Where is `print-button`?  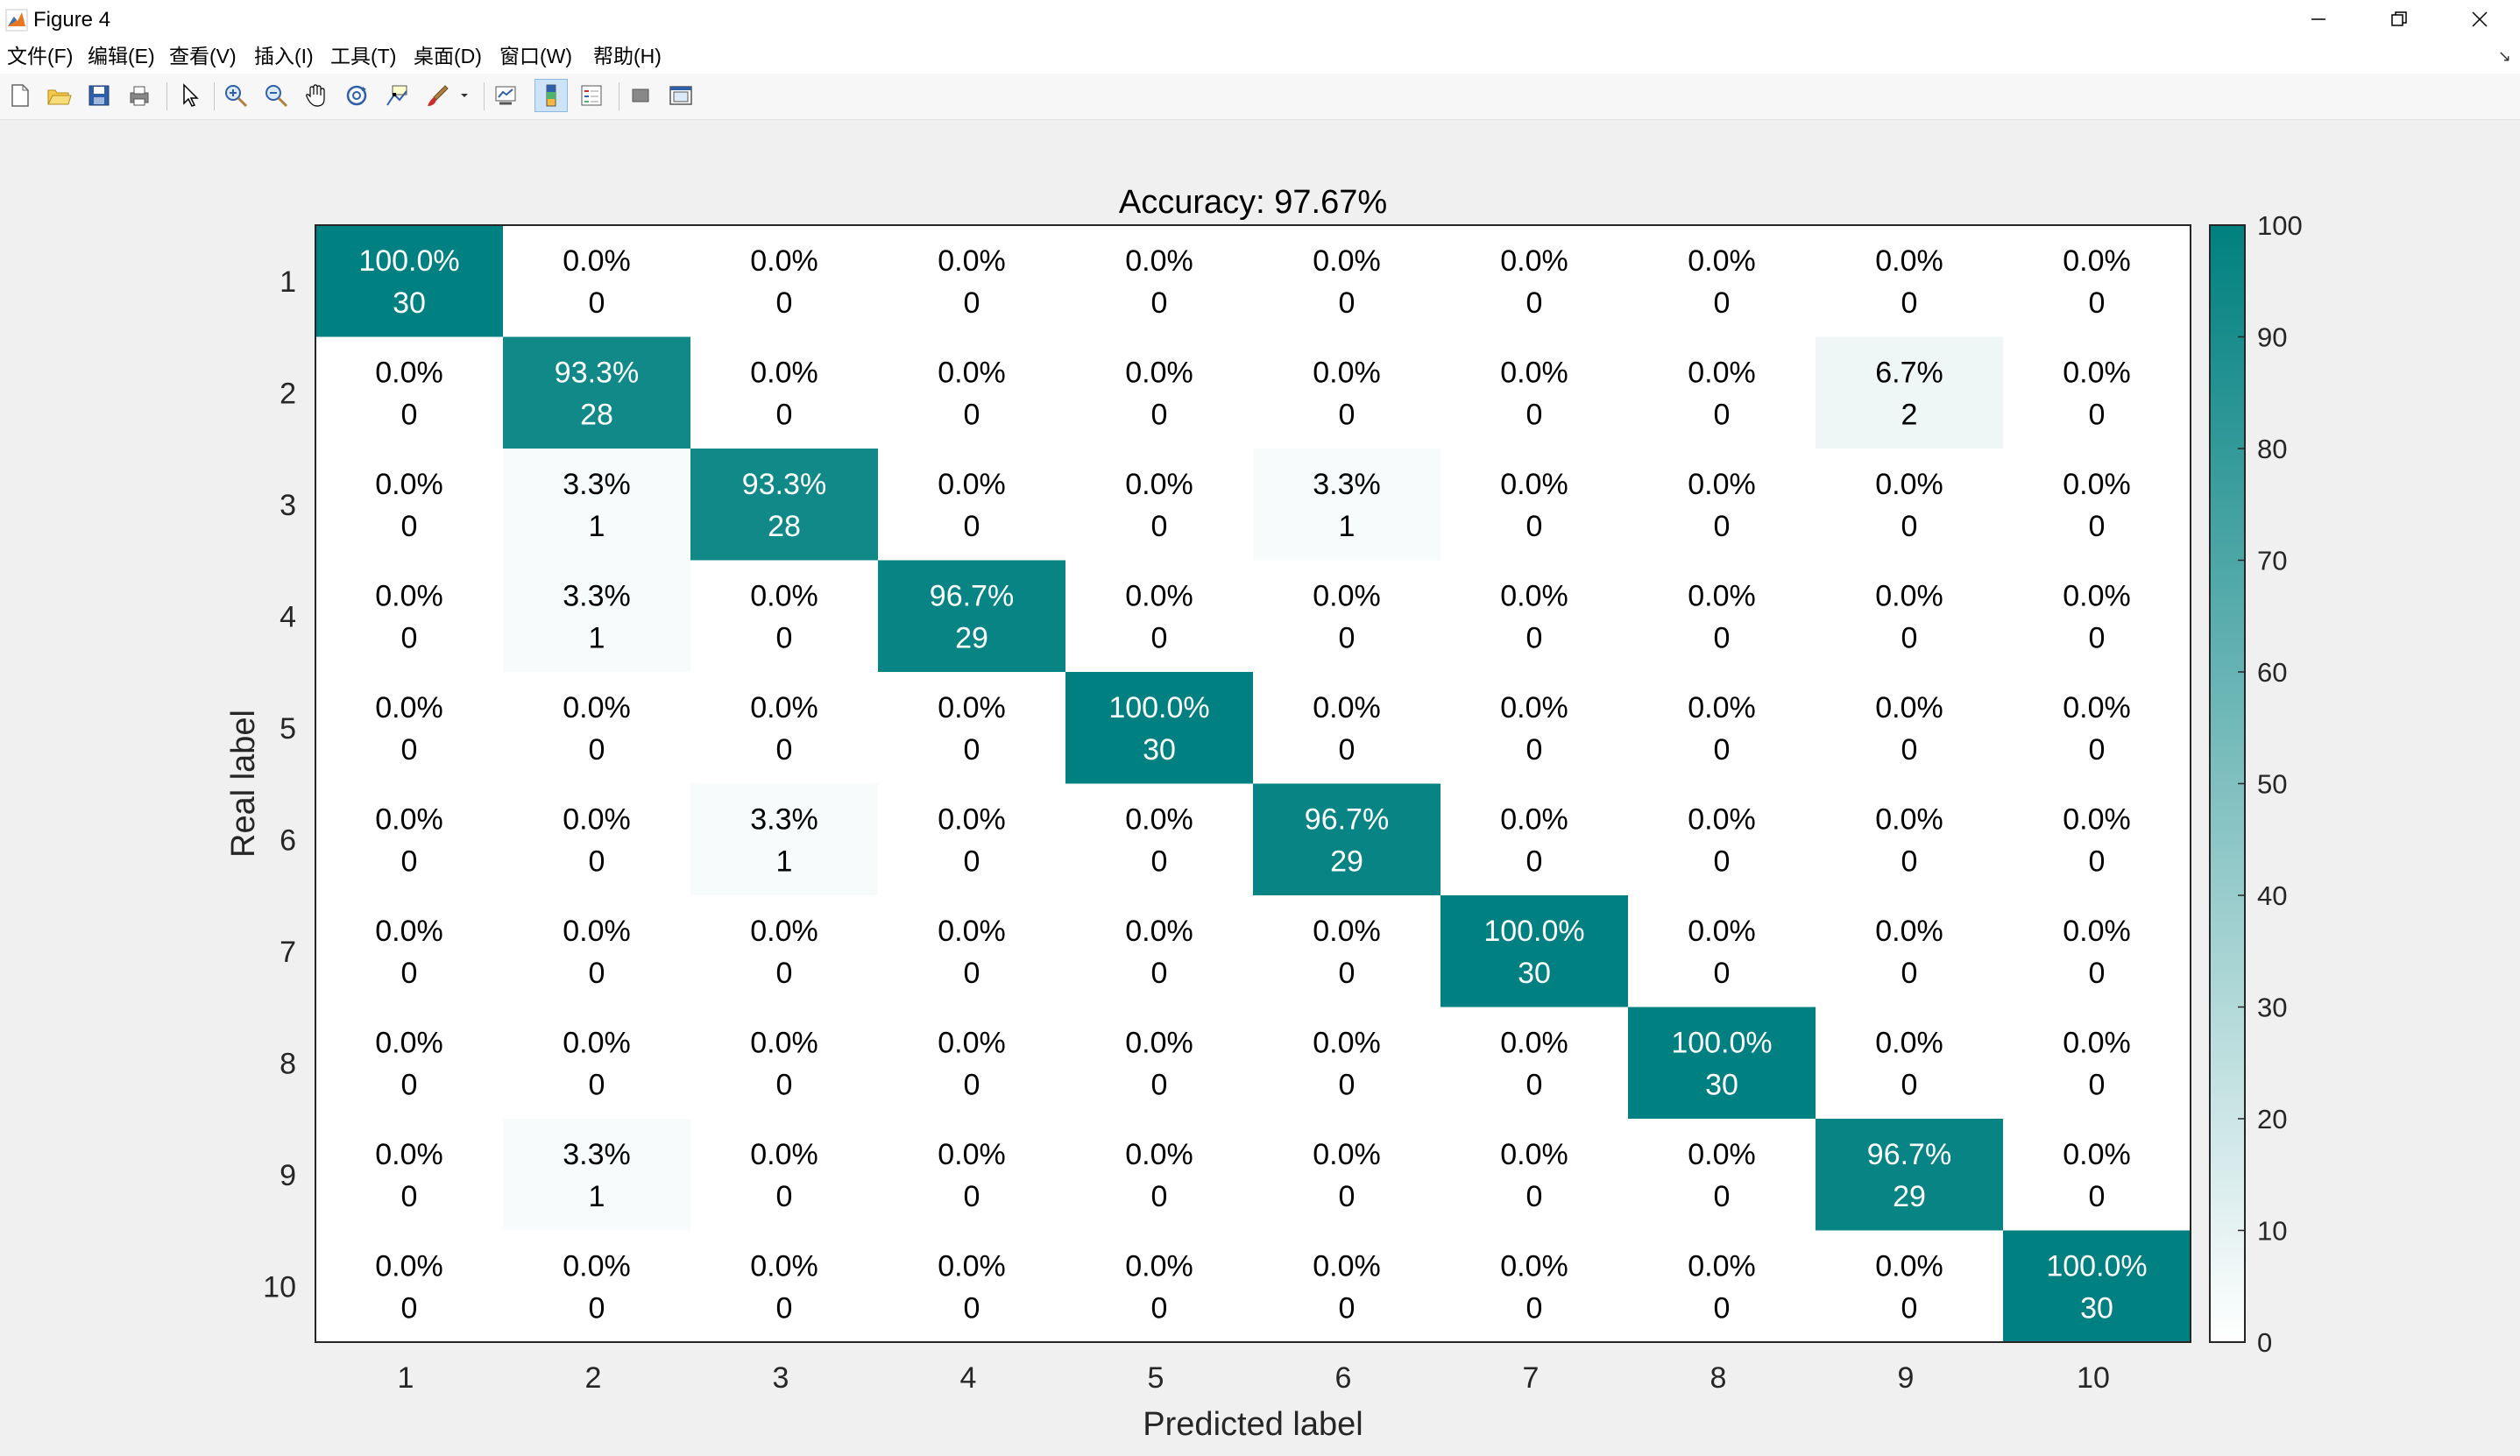 print-button is located at coordinates (139, 95).